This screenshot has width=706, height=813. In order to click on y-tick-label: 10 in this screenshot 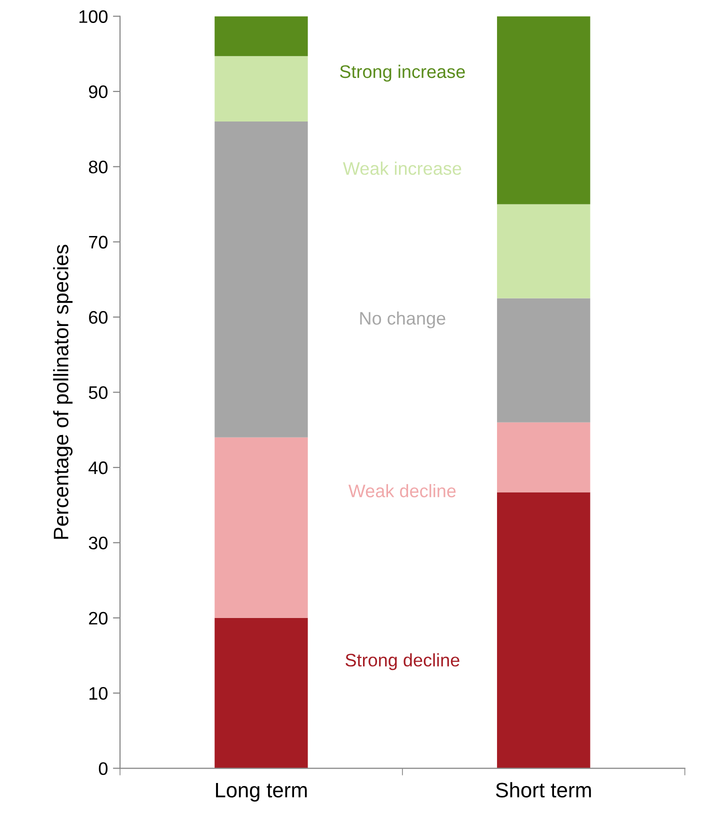, I will do `click(99, 693)`.